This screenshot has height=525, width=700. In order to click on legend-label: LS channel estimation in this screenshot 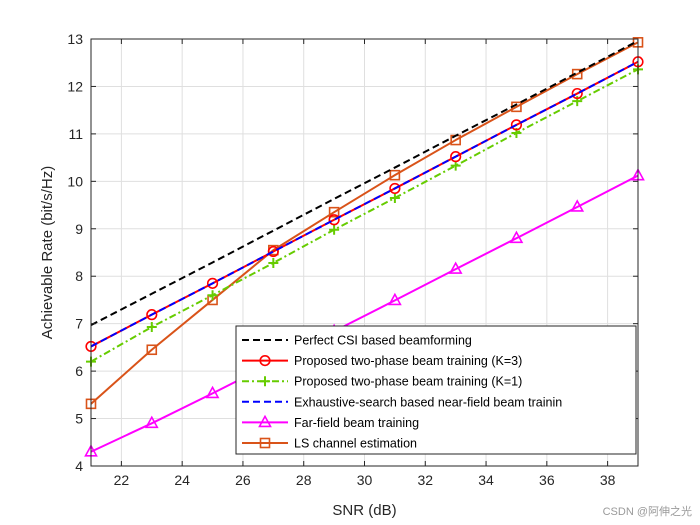, I will do `click(355, 444)`.